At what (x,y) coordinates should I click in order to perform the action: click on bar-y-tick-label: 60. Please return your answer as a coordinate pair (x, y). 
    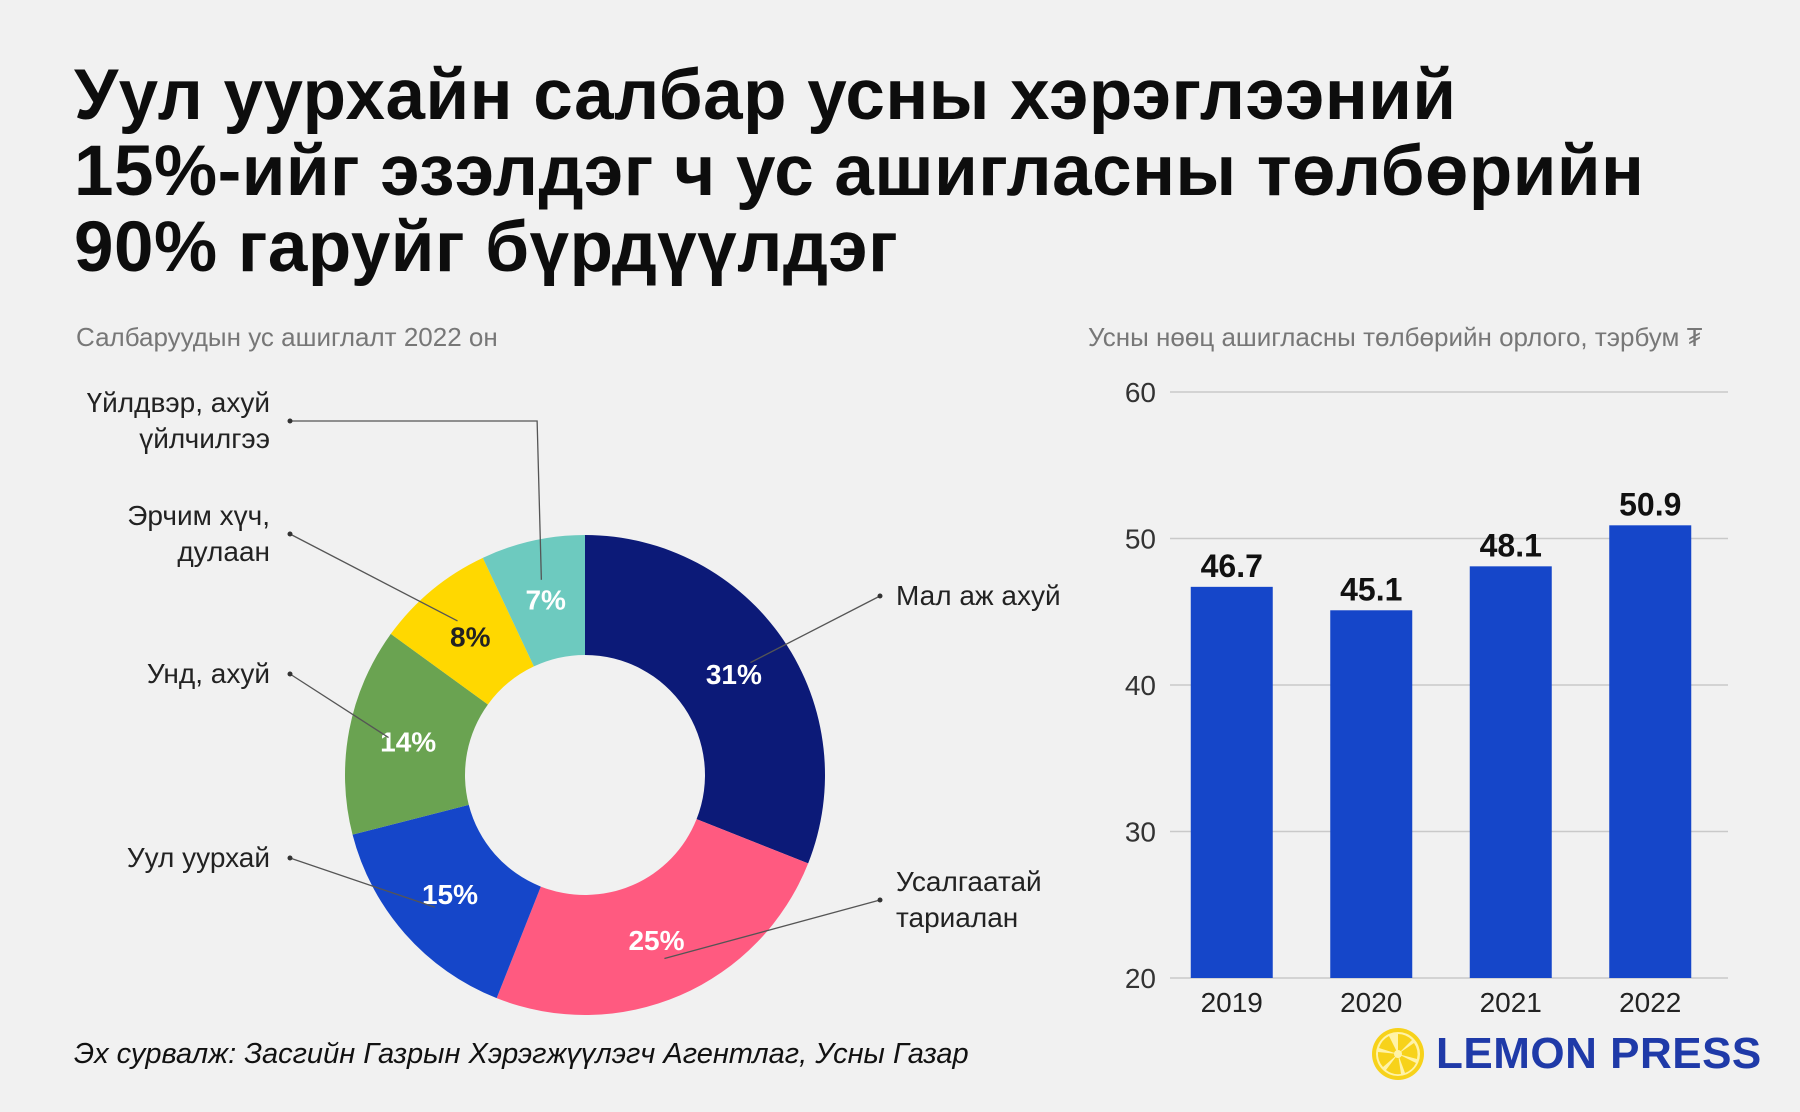
    Looking at the image, I should click on (1140, 392).